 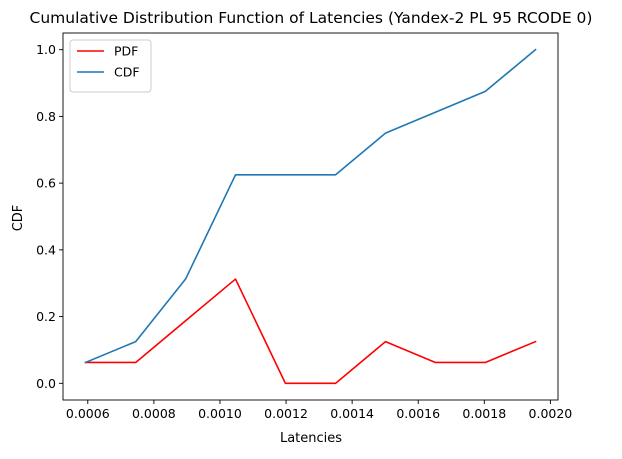 I want to click on legend-label-cdf: CDF, so click(x=127, y=72).